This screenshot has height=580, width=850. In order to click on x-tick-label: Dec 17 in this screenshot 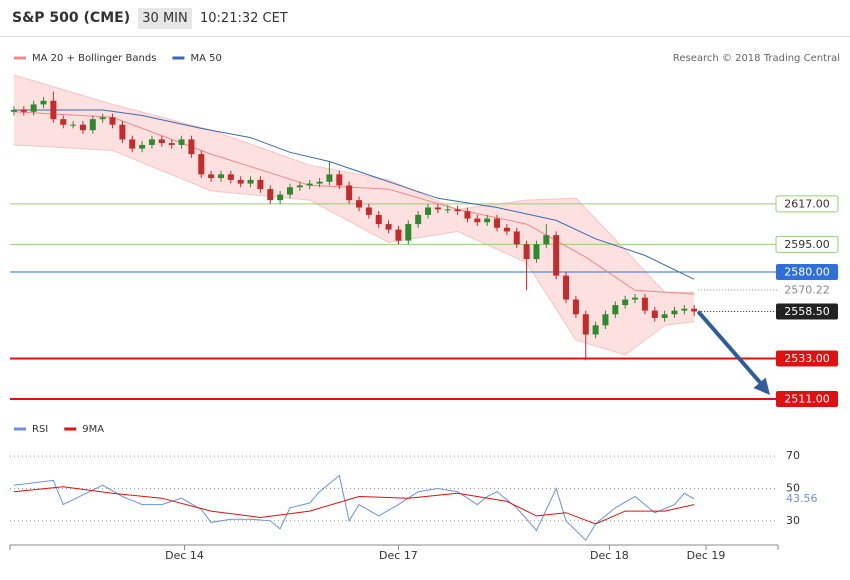, I will do `click(398, 555)`.